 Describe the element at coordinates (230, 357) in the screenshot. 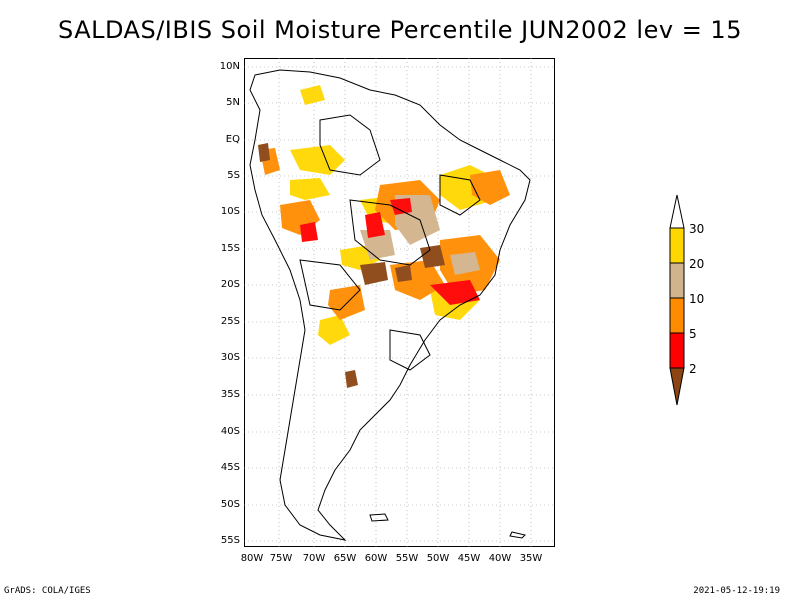

I see `lat-label-30s: 30S` at that location.